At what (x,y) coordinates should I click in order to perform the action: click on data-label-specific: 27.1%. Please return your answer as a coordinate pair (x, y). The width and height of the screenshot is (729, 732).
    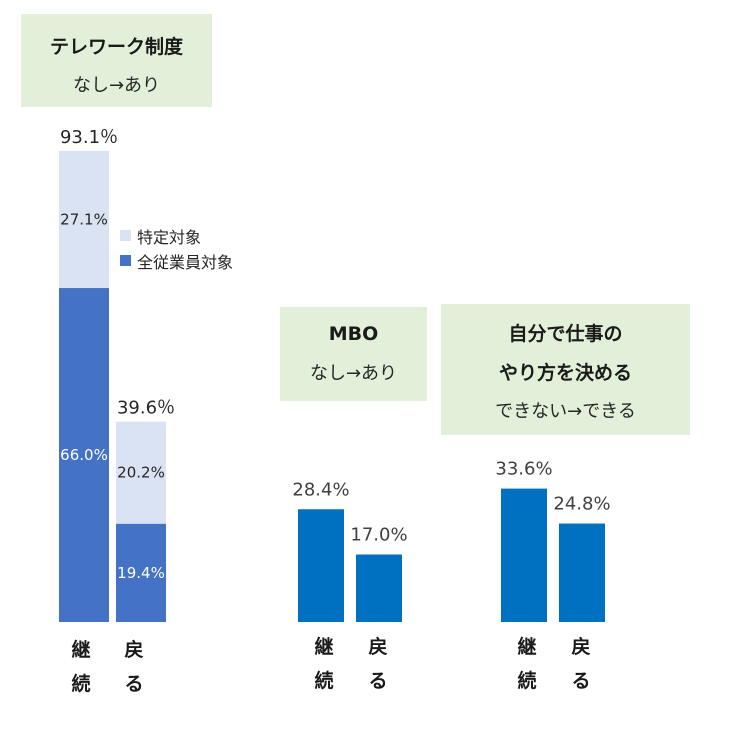
    Looking at the image, I should click on (84, 219).